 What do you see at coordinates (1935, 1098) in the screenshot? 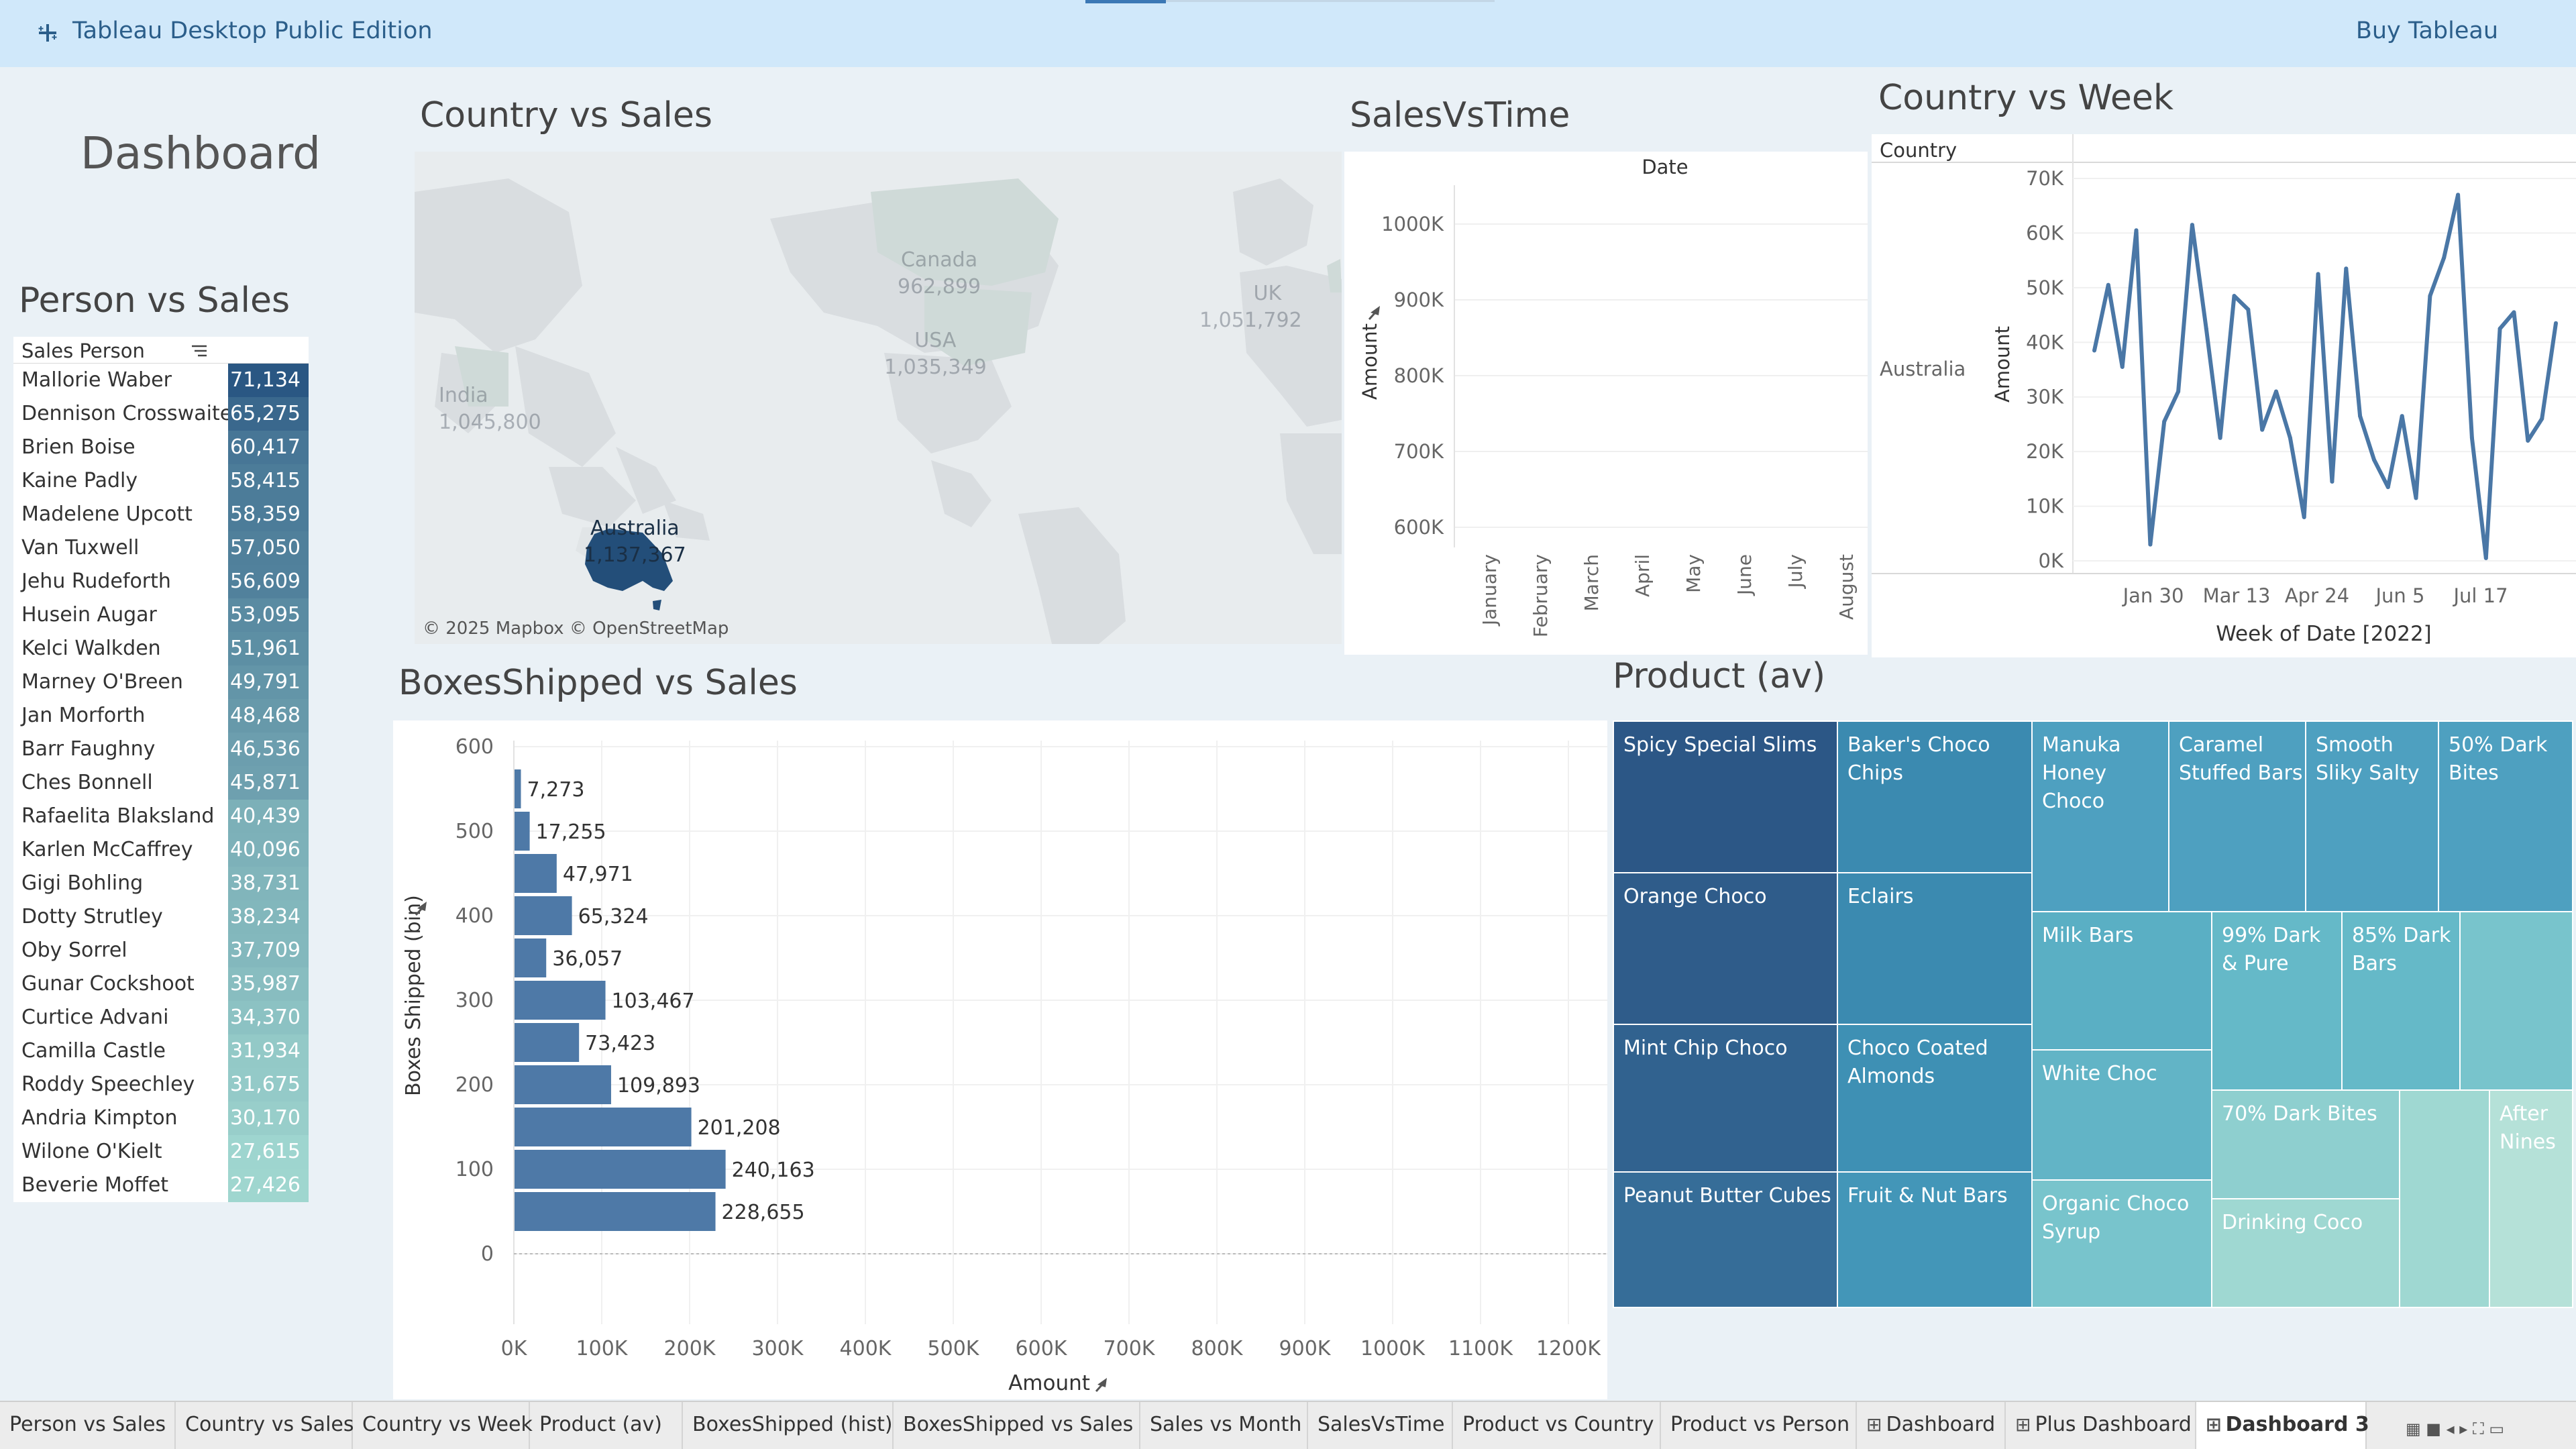
I see `treemap-cell: Choco Coated Almonds` at bounding box center [1935, 1098].